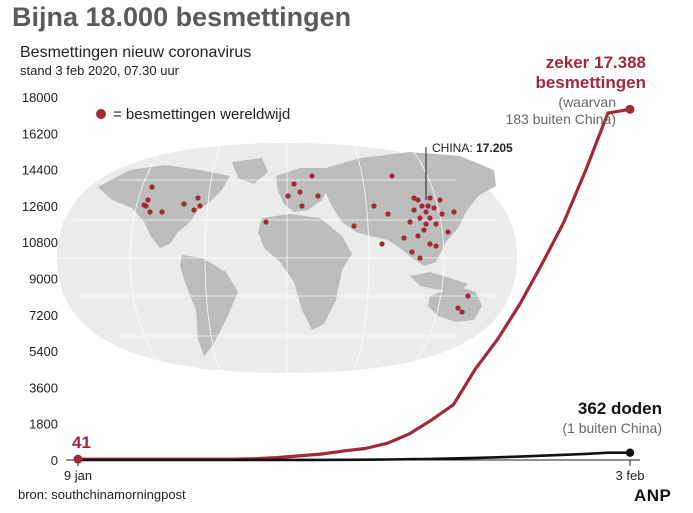  Describe the element at coordinates (354, 456) in the screenshot. I see `series-line-doden` at that location.